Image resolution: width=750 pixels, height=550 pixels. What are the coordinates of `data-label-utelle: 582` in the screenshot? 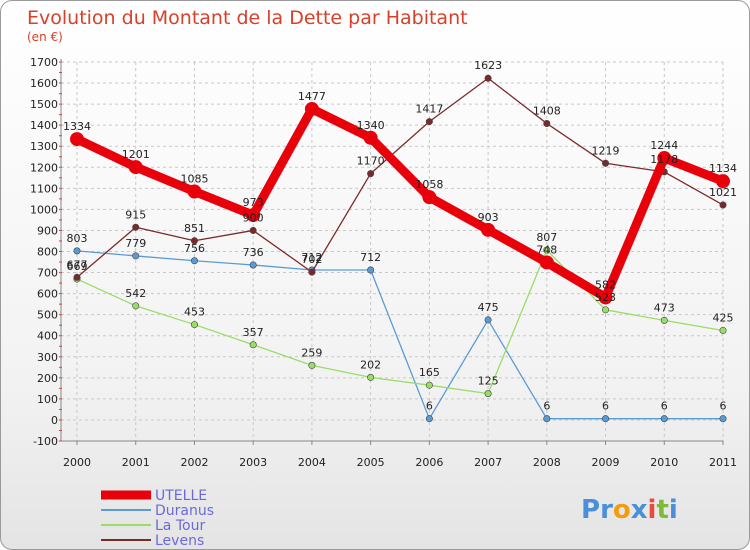 It's located at (605, 284).